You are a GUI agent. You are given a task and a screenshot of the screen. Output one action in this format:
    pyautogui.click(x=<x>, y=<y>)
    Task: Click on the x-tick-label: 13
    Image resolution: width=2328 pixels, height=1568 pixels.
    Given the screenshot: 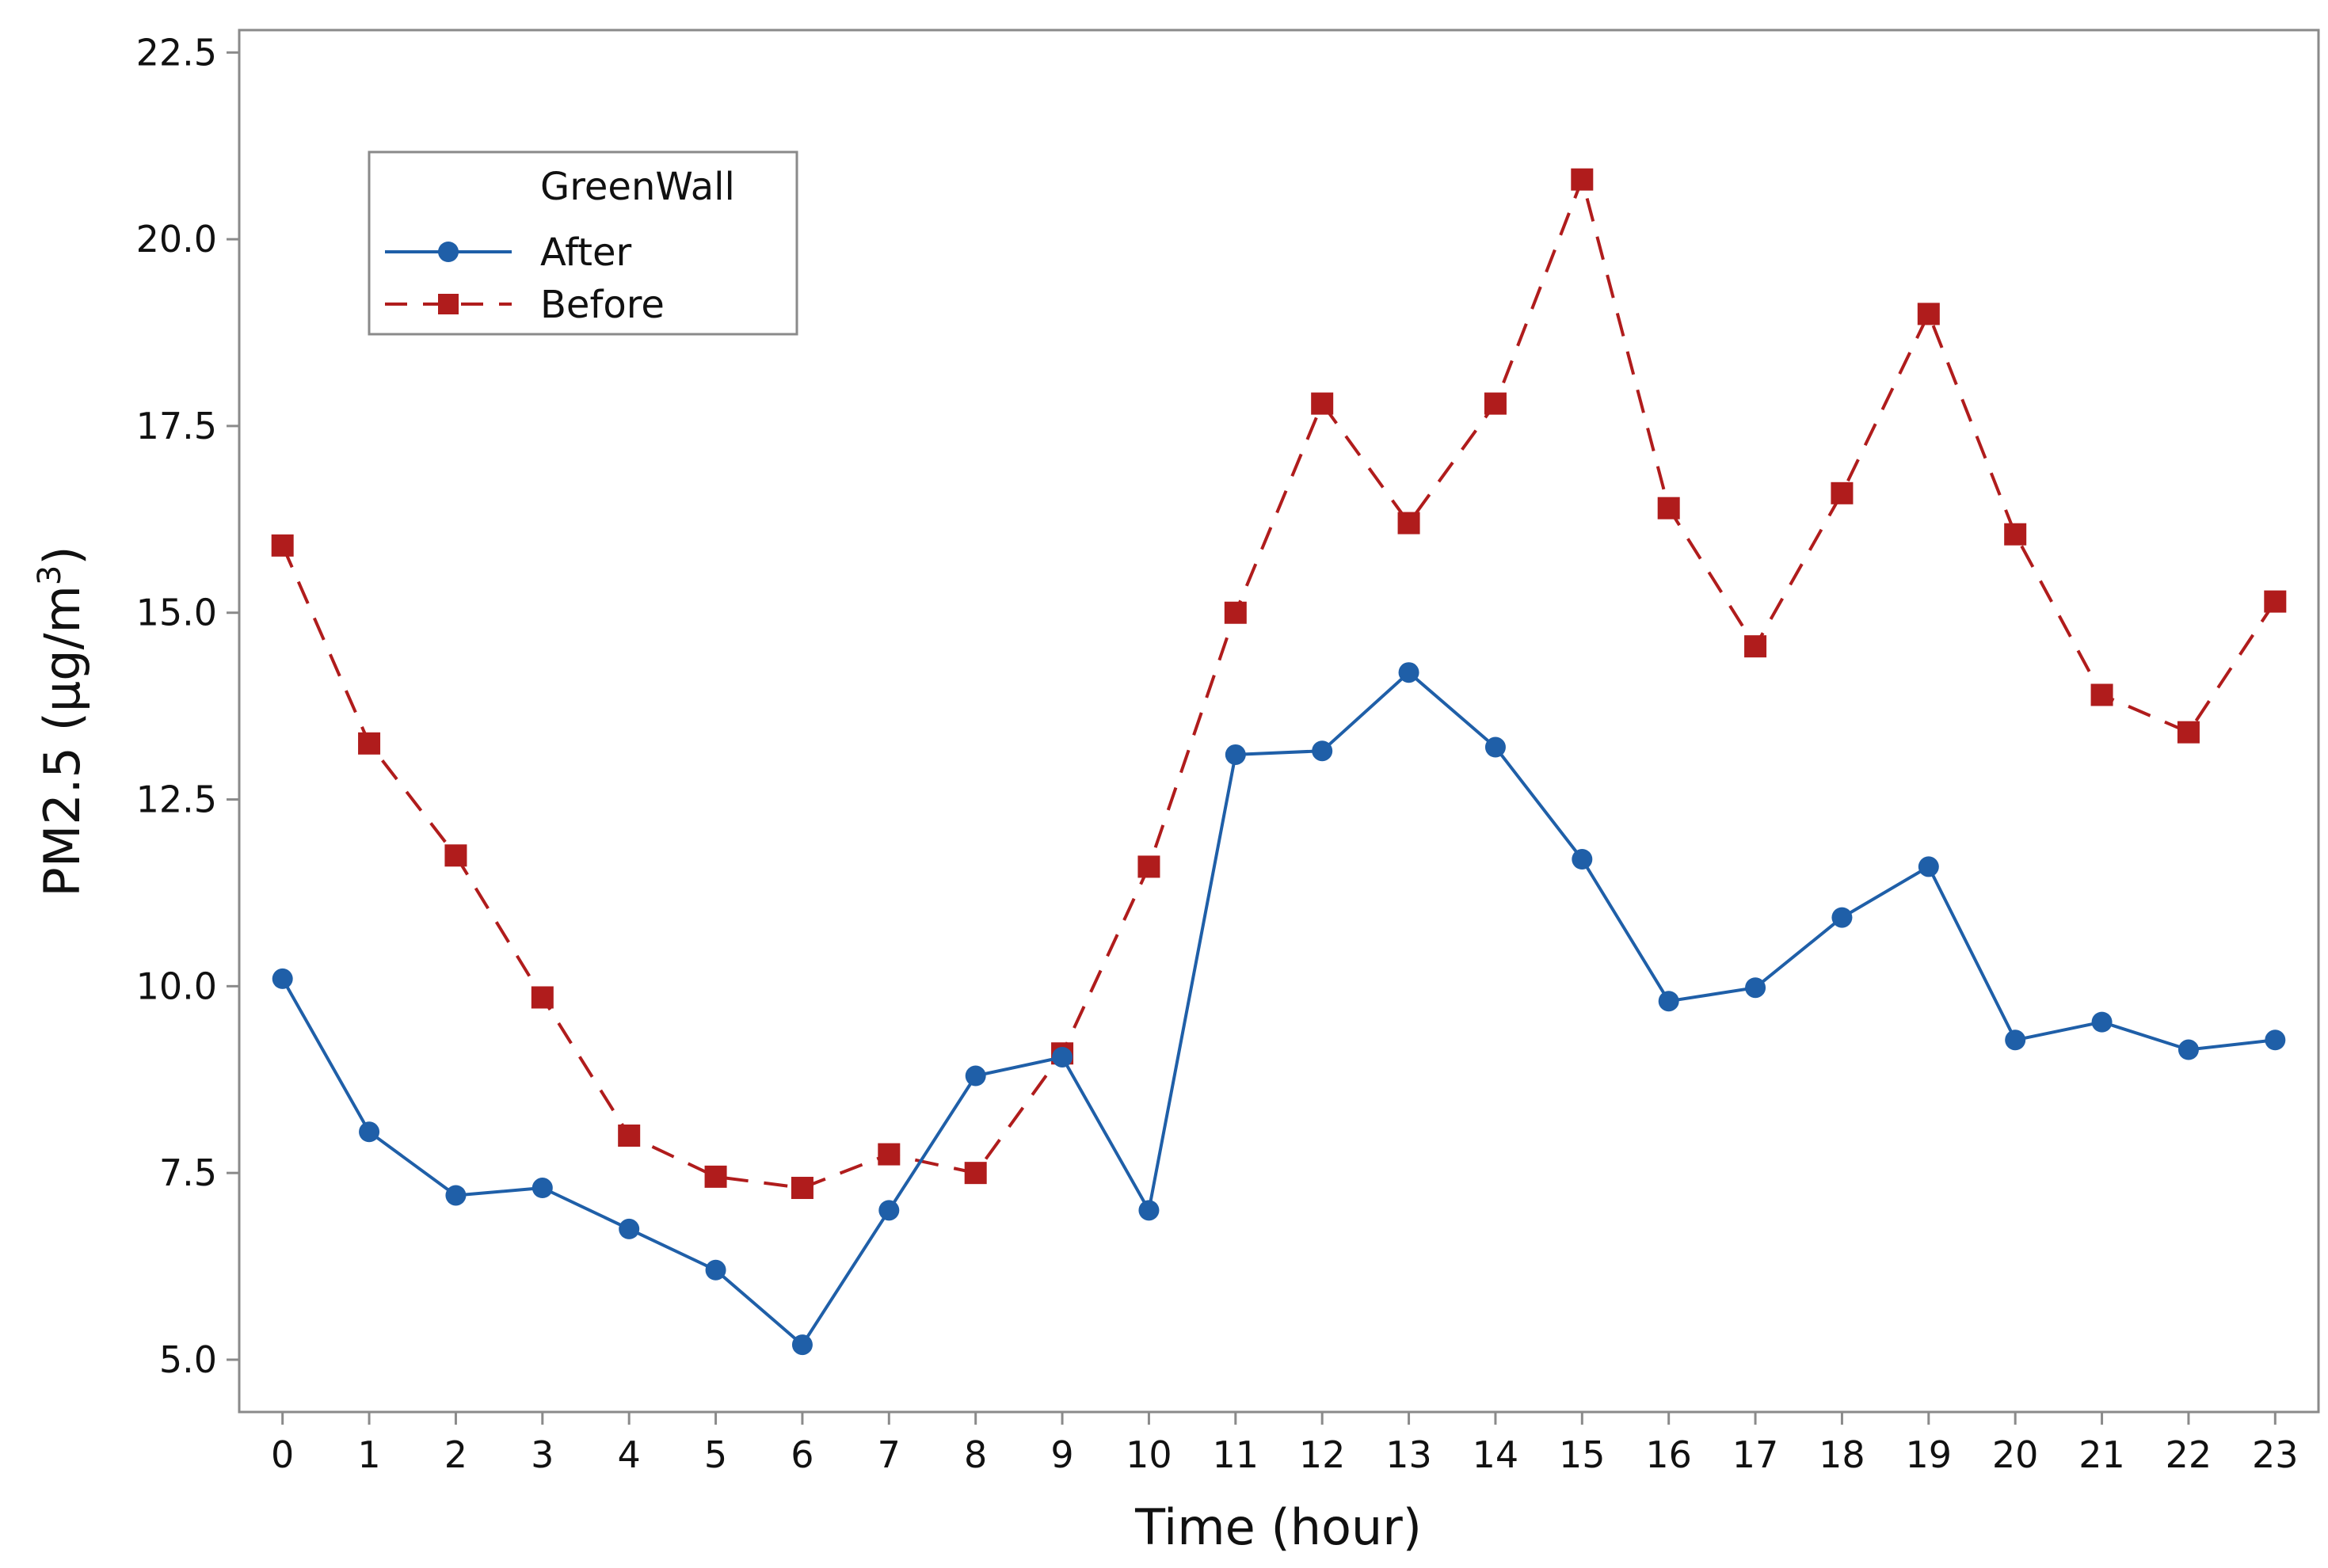 What is the action you would take?
    pyautogui.click(x=1408, y=1454)
    